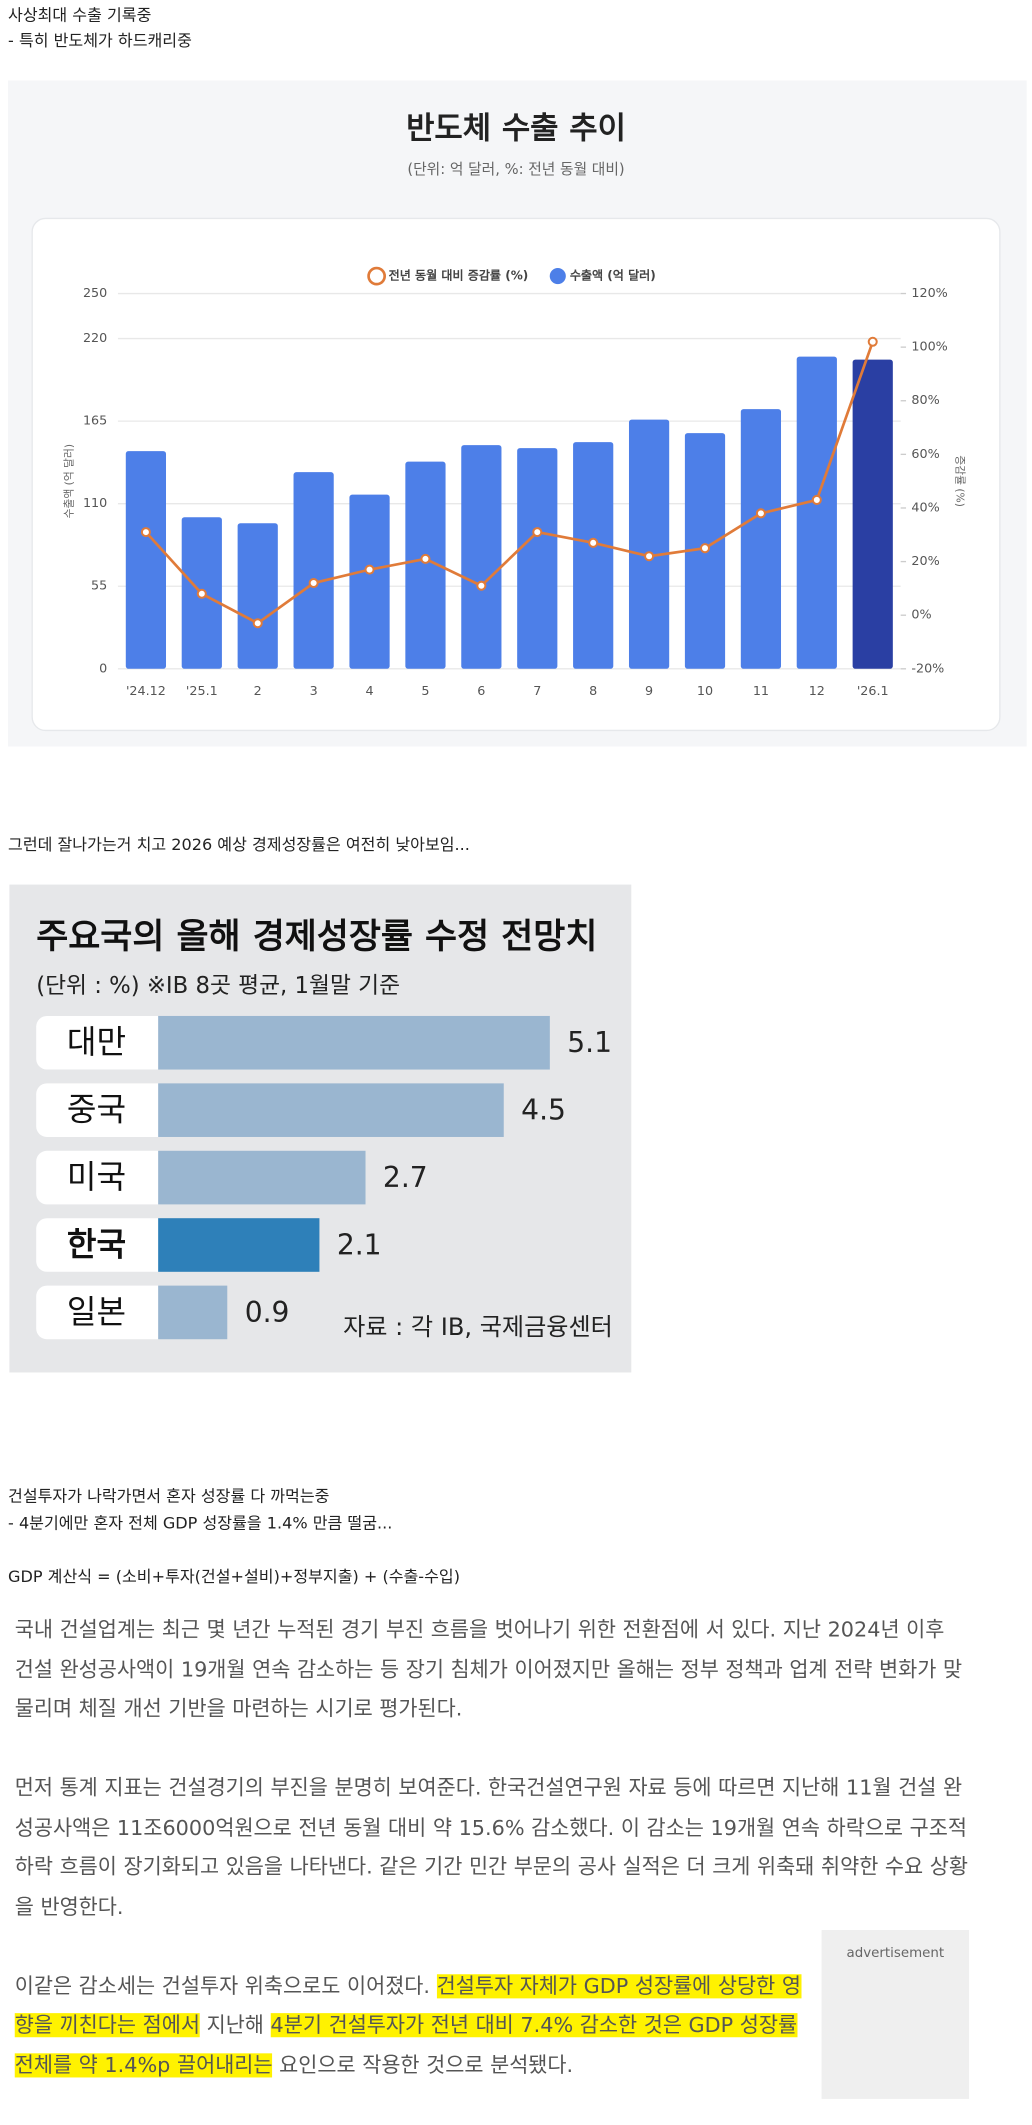  I want to click on x-tick-label: 9, so click(649, 691).